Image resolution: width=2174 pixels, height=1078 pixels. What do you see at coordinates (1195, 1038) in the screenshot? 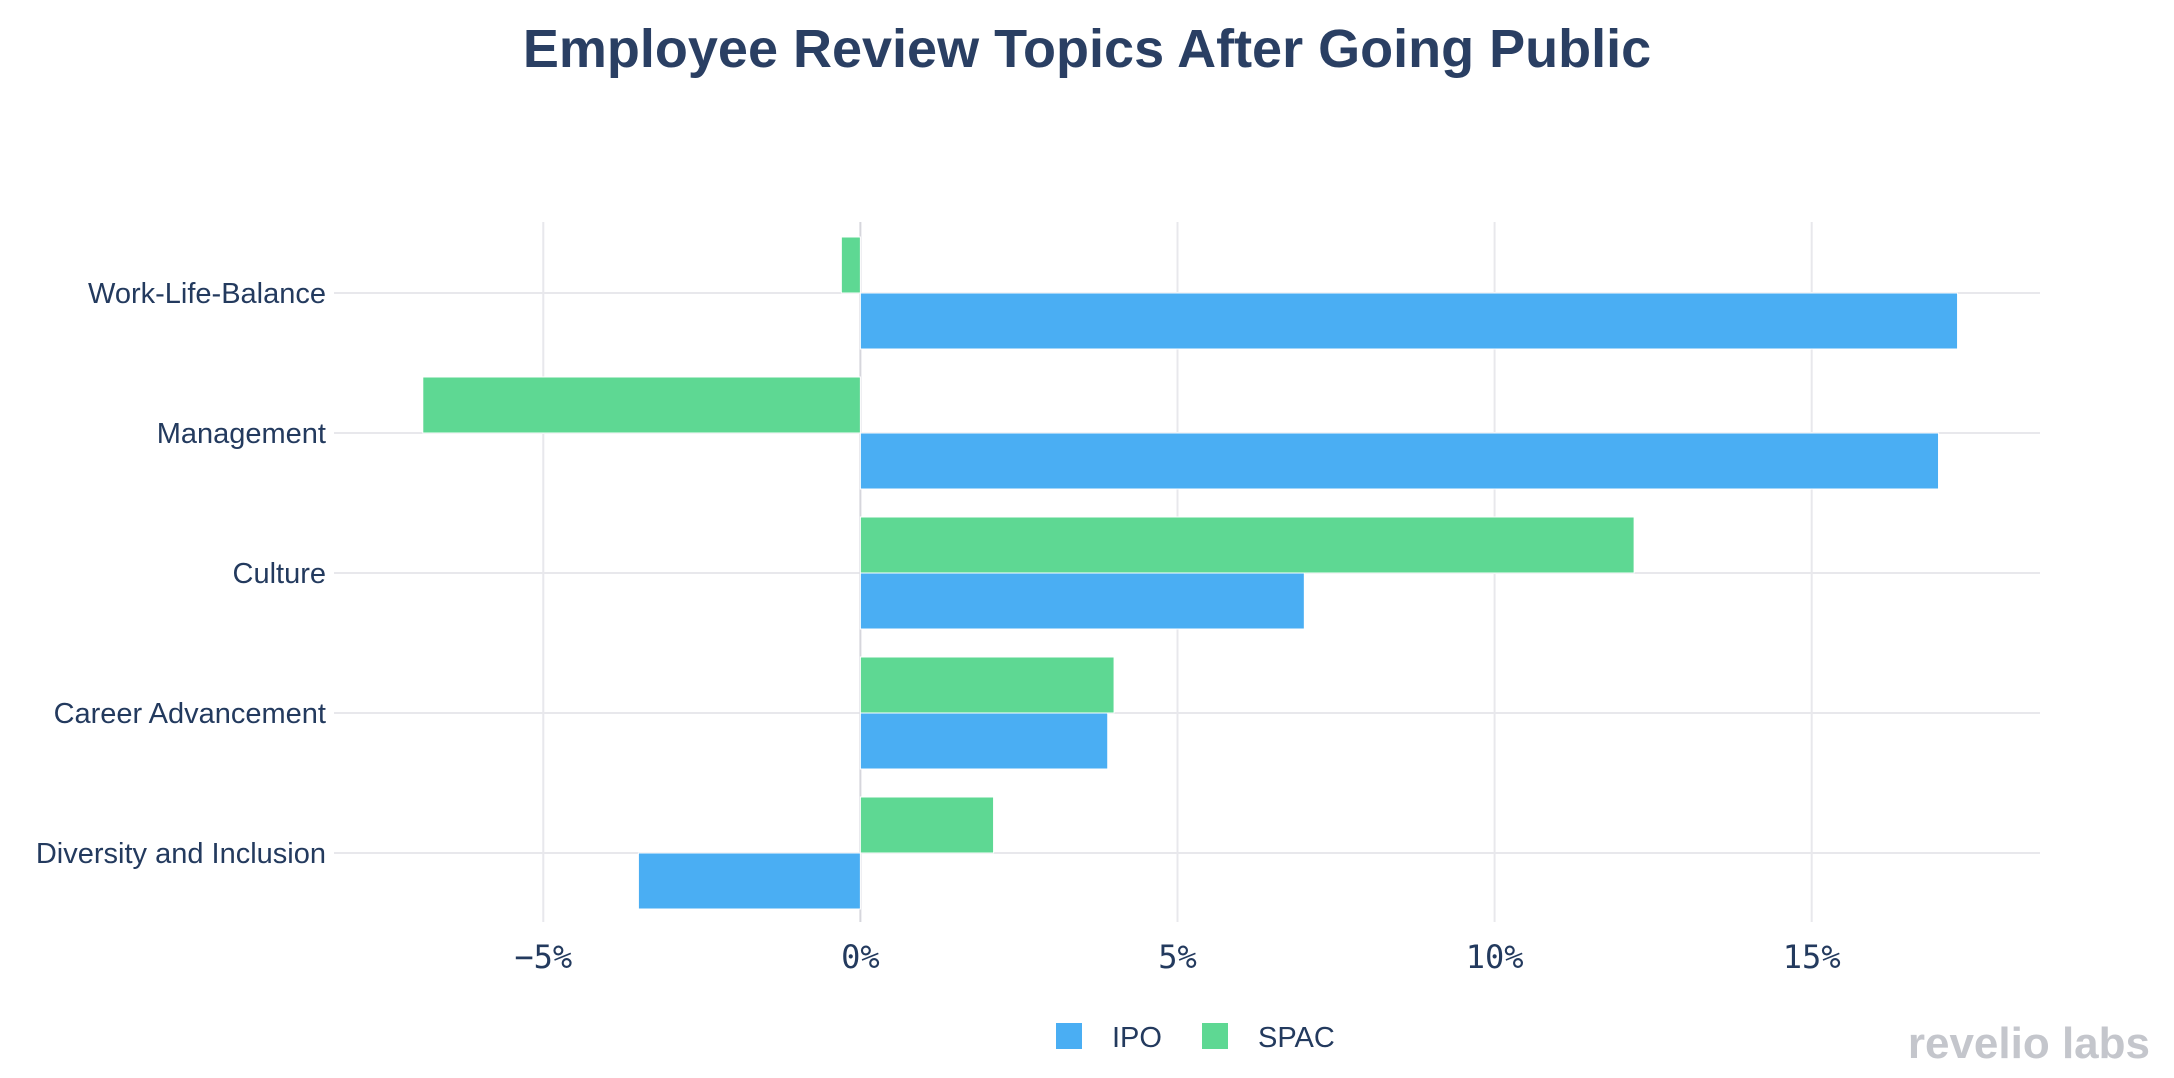
I see `legend: IPO SPAC` at bounding box center [1195, 1038].